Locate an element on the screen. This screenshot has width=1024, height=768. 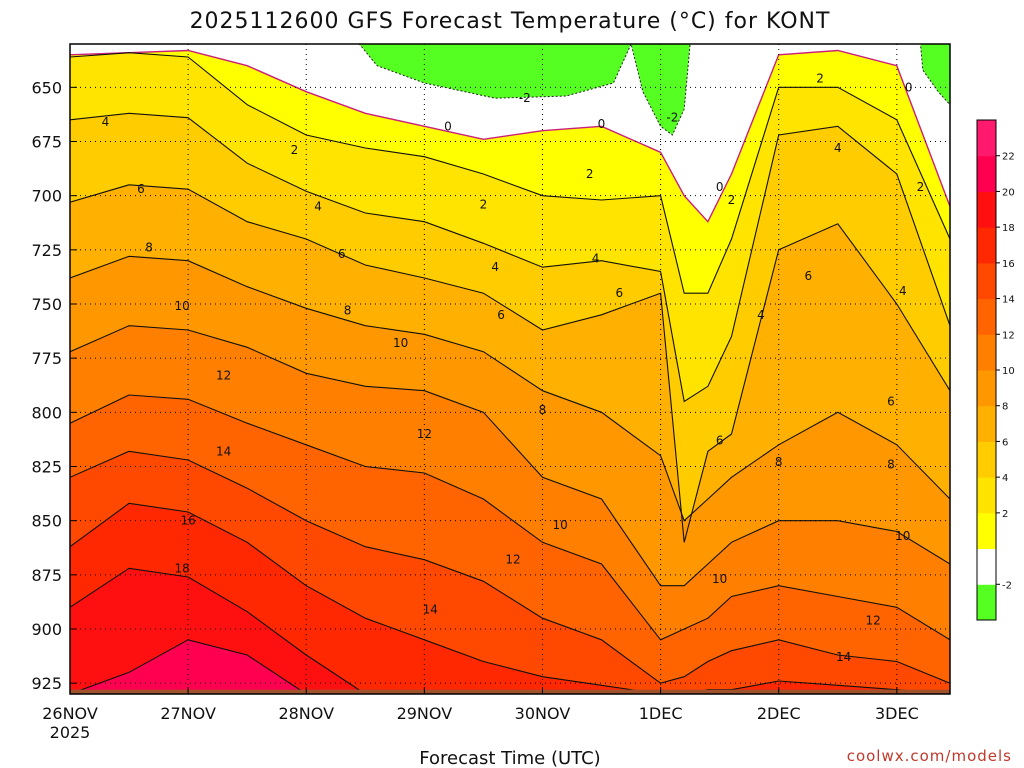
y-tick-label: 825 is located at coordinates (46, 467).